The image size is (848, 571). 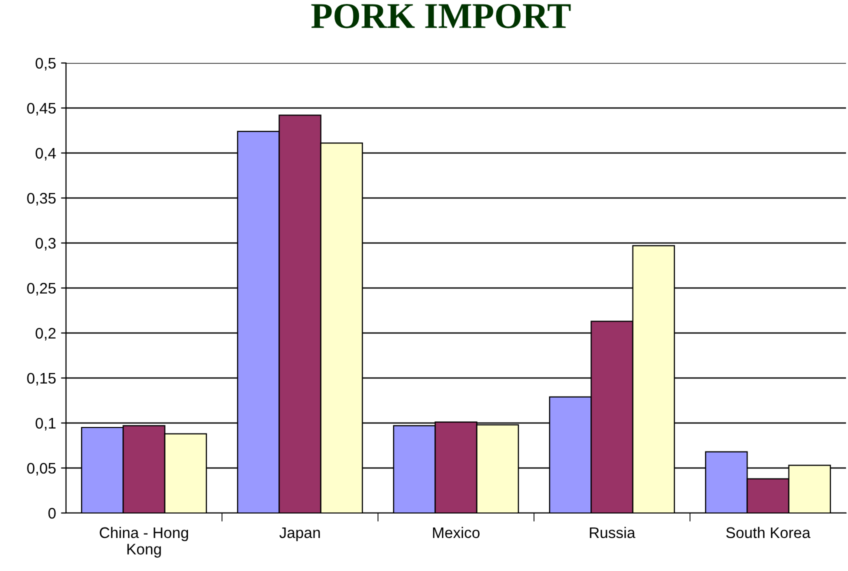 I want to click on y-tick-label: 0,15, so click(x=41, y=379).